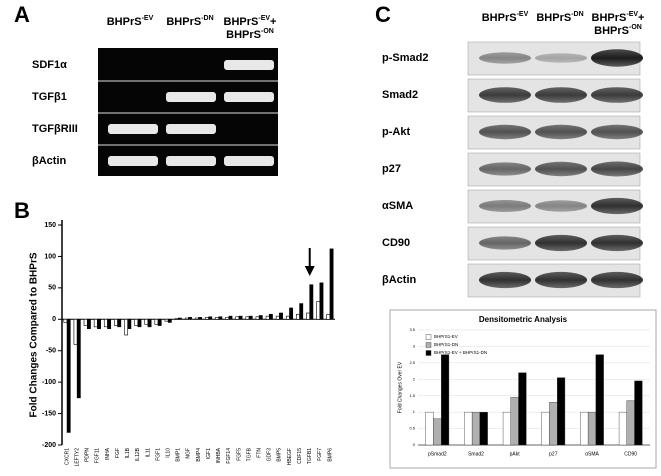 Image resolution: width=661 pixels, height=476 pixels. What do you see at coordinates (300, 456) in the screenshot?
I see `x-tick-label: CDF15` at bounding box center [300, 456].